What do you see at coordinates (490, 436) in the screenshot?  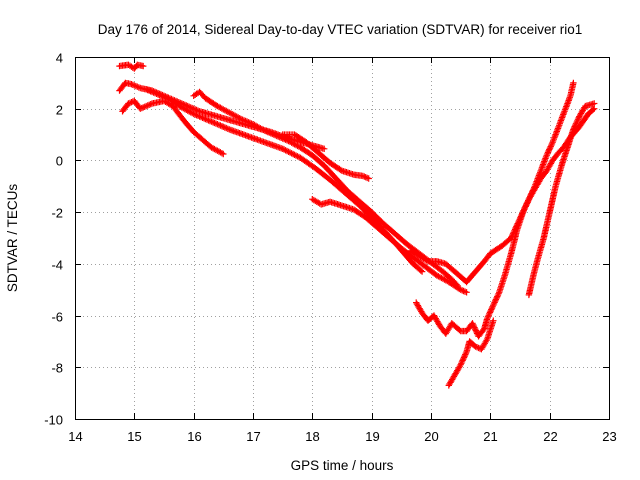 I see `x-tick-label: 21` at bounding box center [490, 436].